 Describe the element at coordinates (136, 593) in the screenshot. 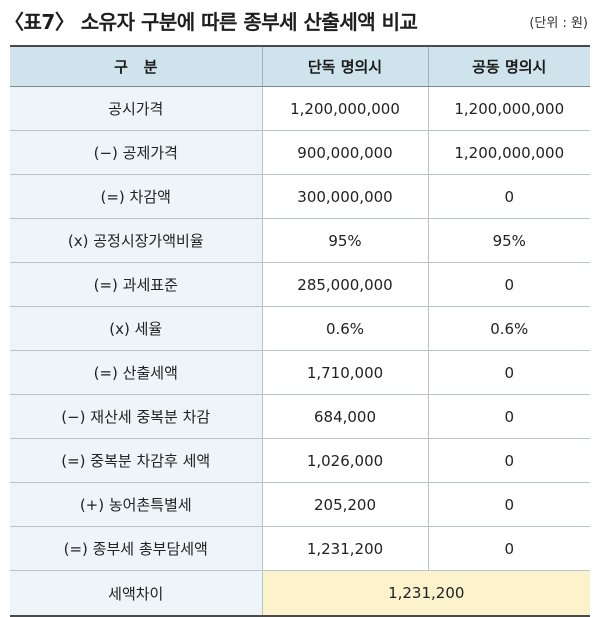

I see `total-label: 세액차이` at that location.